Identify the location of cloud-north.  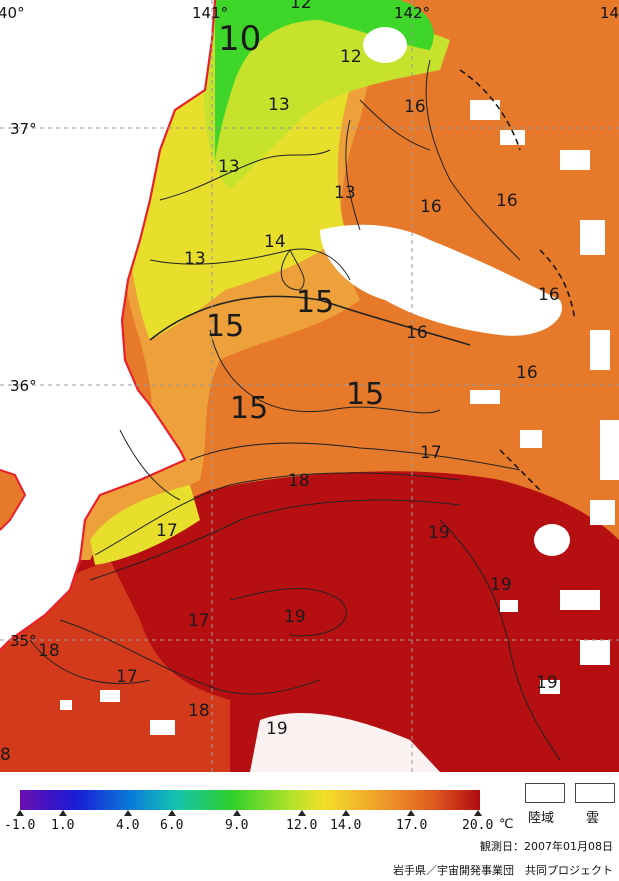
(385, 45).